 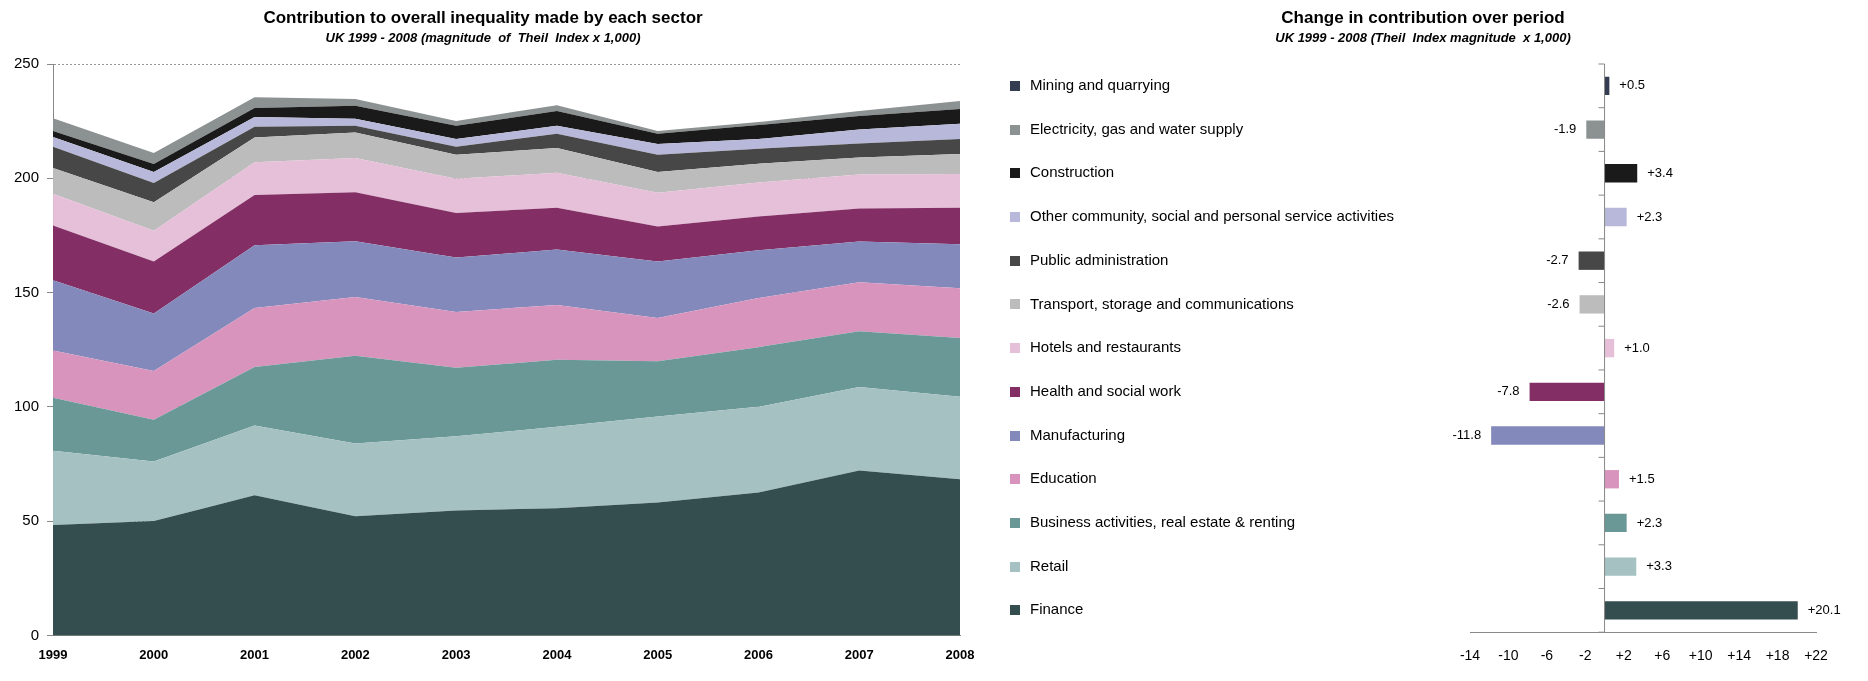 I want to click on y-tick-label: Transport, storage and communications, so click(x=1162, y=303).